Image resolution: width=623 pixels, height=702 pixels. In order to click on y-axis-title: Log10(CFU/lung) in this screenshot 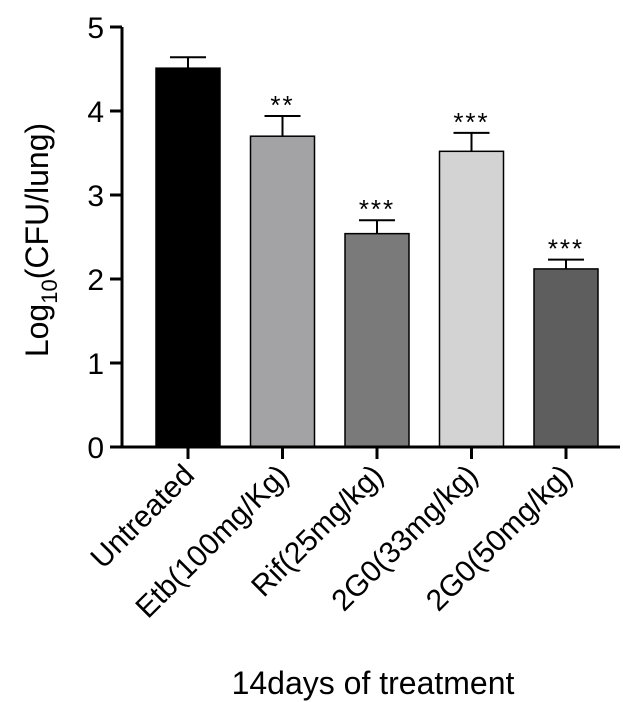, I will do `click(40, 240)`.